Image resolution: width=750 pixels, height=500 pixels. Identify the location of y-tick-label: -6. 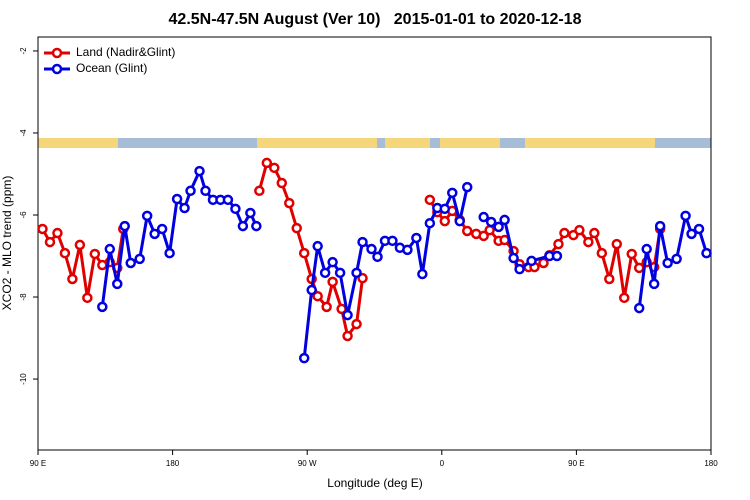
(23, 215).